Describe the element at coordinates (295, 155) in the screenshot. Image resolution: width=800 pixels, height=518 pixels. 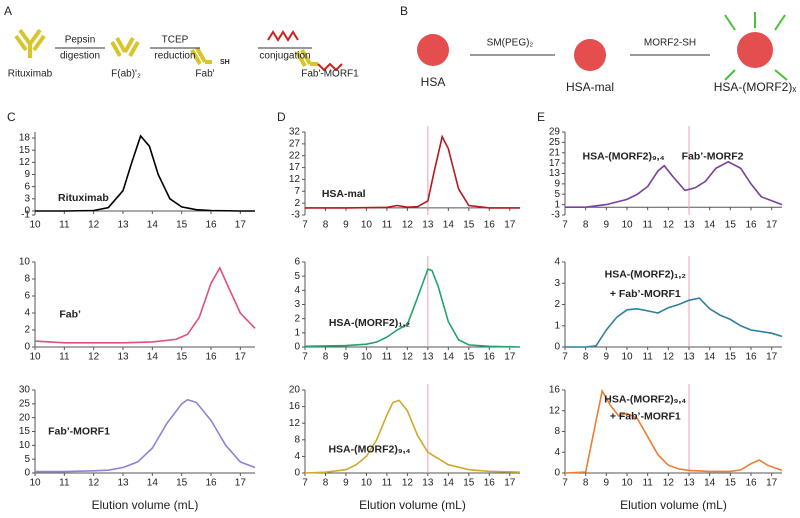
I see `y-tick-label: 22` at that location.